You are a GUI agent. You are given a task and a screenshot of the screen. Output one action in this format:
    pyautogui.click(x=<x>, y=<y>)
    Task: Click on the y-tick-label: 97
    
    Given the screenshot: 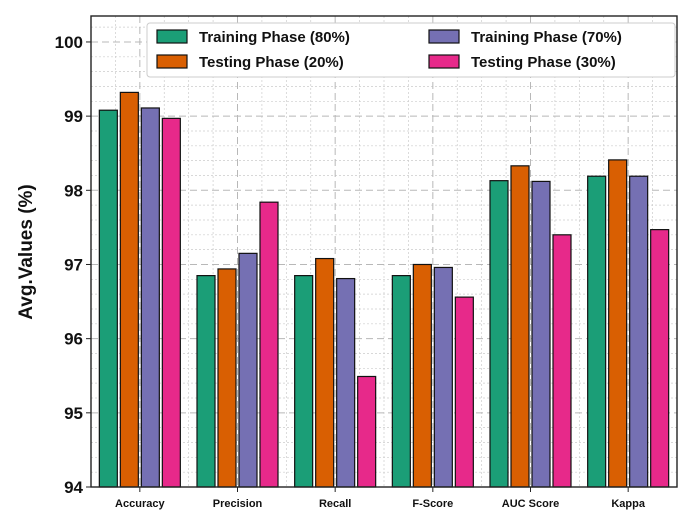 What is the action you would take?
    pyautogui.click(x=73, y=264)
    